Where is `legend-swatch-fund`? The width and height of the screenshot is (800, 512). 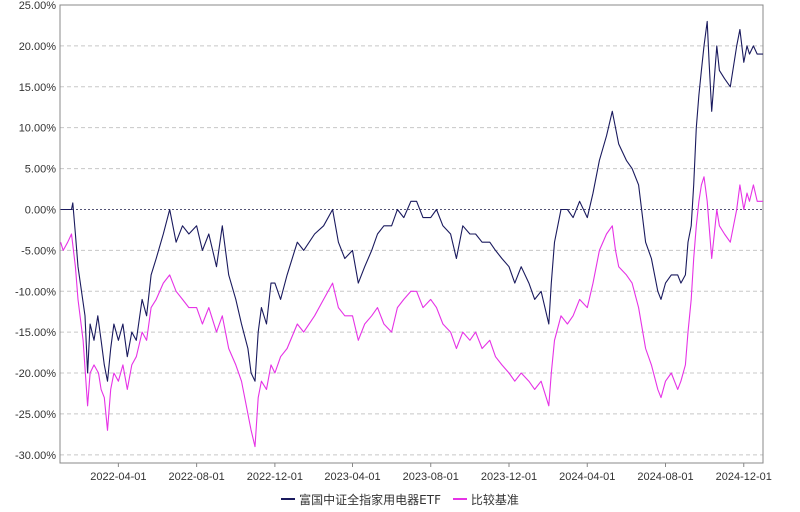
legend-swatch-fund is located at coordinates (288, 499).